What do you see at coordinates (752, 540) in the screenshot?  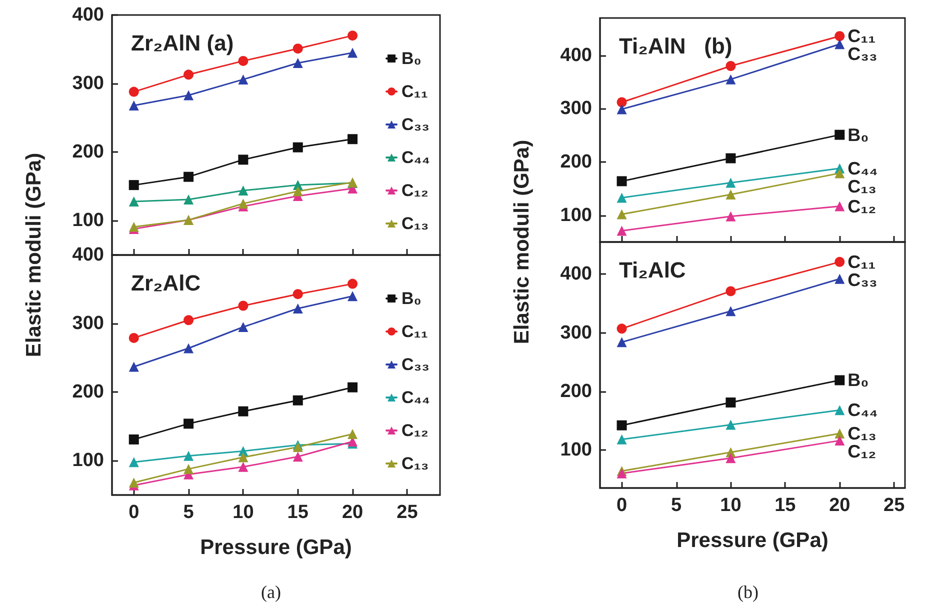 I see `x-axis-title: Pressure (GPa)` at bounding box center [752, 540].